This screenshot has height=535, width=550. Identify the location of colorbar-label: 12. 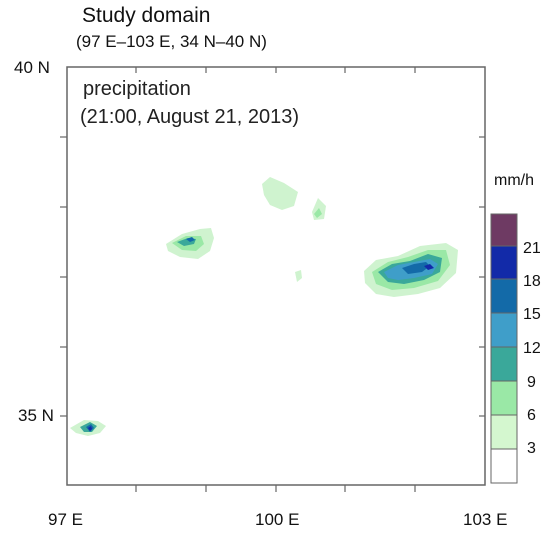
(532, 348).